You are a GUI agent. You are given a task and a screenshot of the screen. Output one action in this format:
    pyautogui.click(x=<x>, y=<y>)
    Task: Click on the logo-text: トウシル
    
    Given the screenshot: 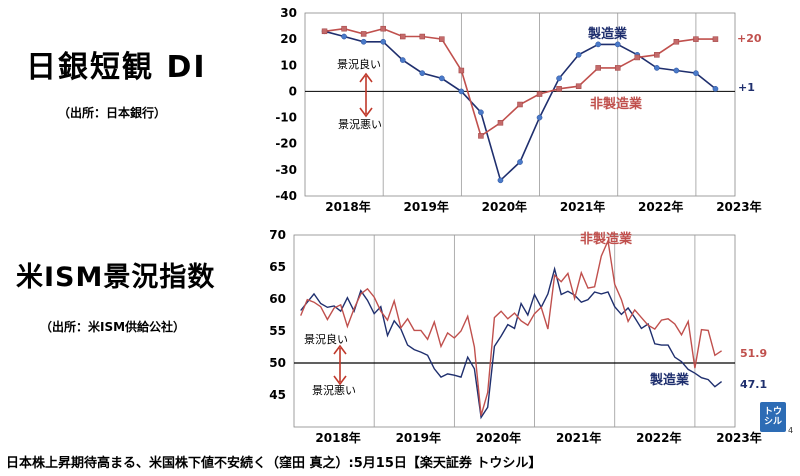 What is the action you would take?
    pyautogui.click(x=772, y=417)
    